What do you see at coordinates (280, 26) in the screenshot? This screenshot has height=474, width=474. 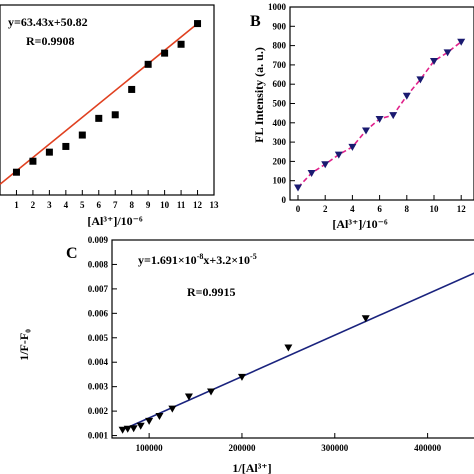 I see `panel-b-y-tick-label: 900` at bounding box center [280, 26].